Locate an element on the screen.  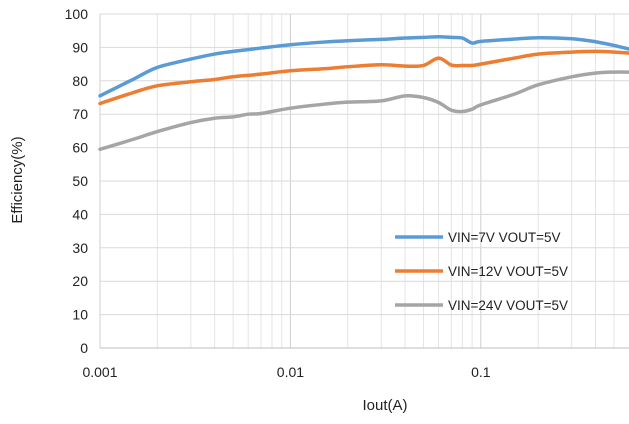
y-tick-label: 20 is located at coordinates (80, 281).